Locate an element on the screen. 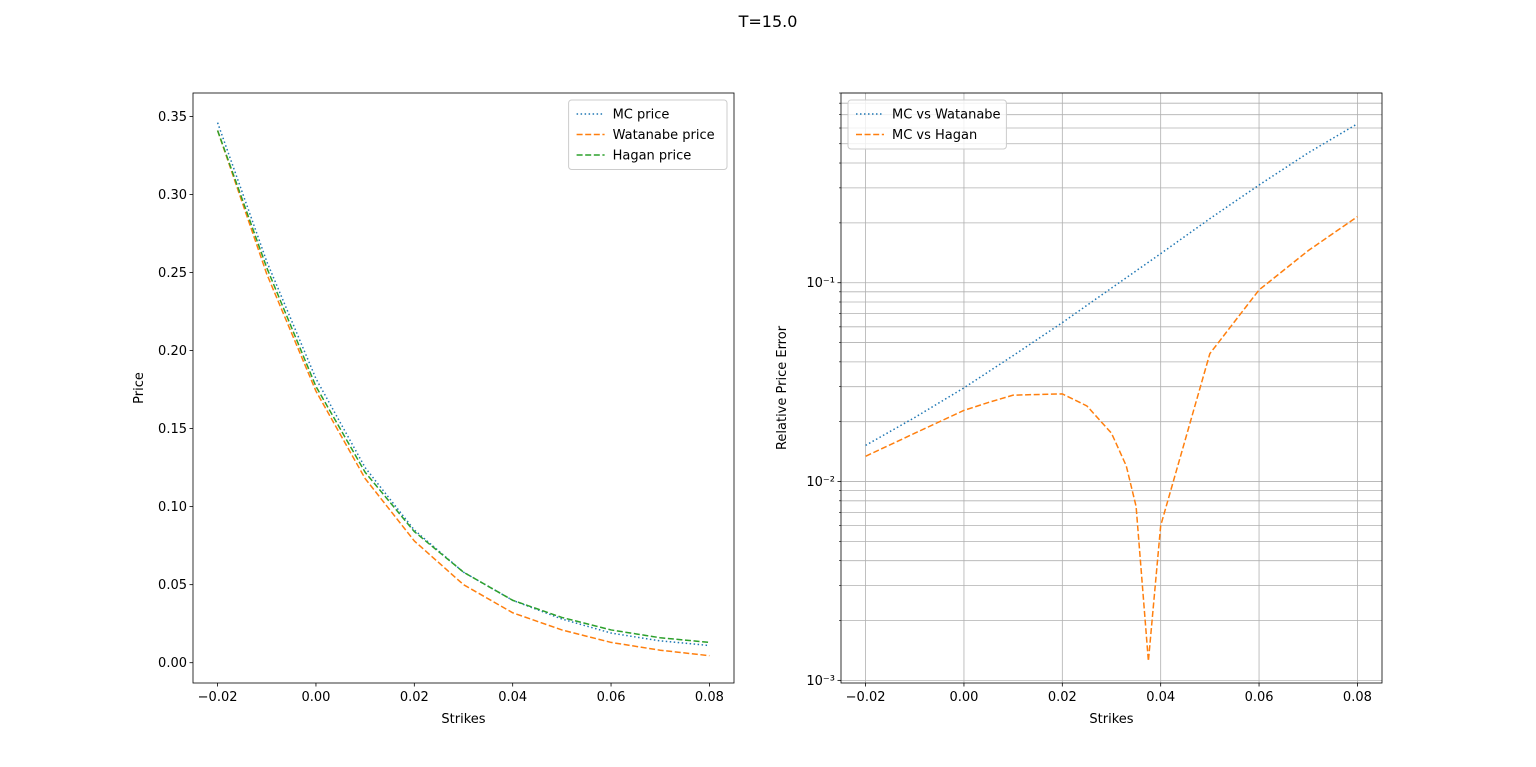  y-tick-label: 0.35 is located at coordinates (172, 117).